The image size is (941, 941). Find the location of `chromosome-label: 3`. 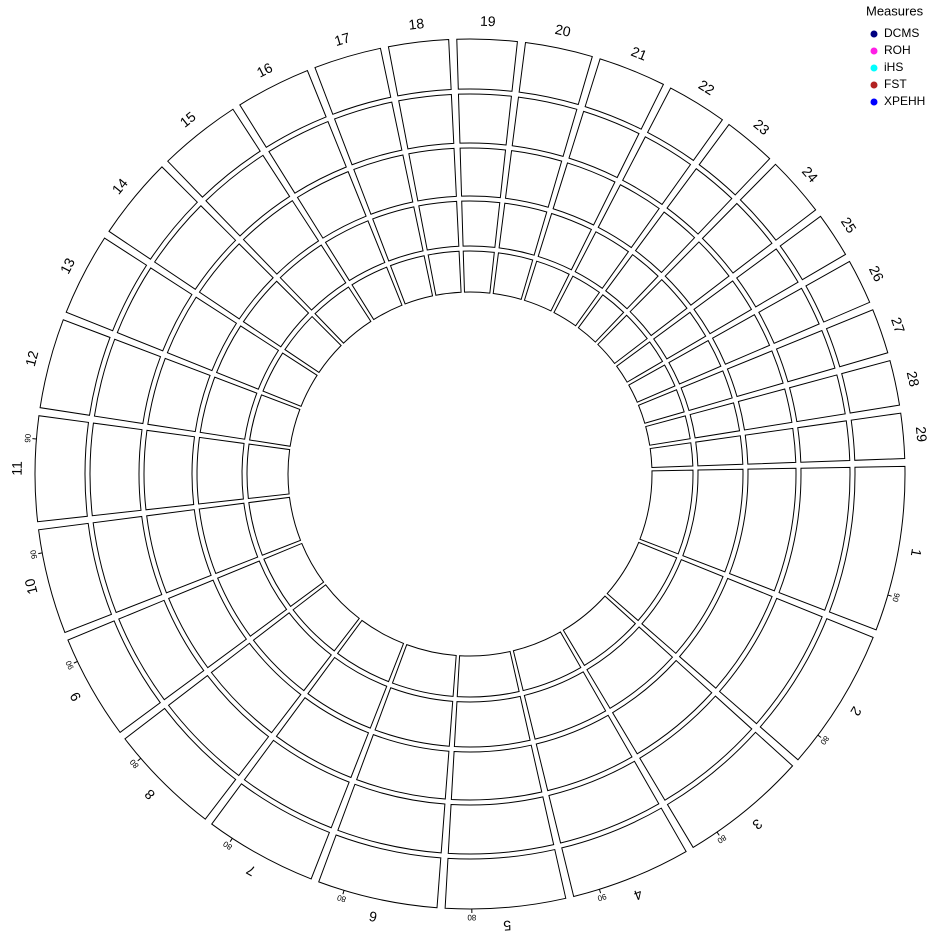

chromosome-label: 3 is located at coordinates (757, 824).